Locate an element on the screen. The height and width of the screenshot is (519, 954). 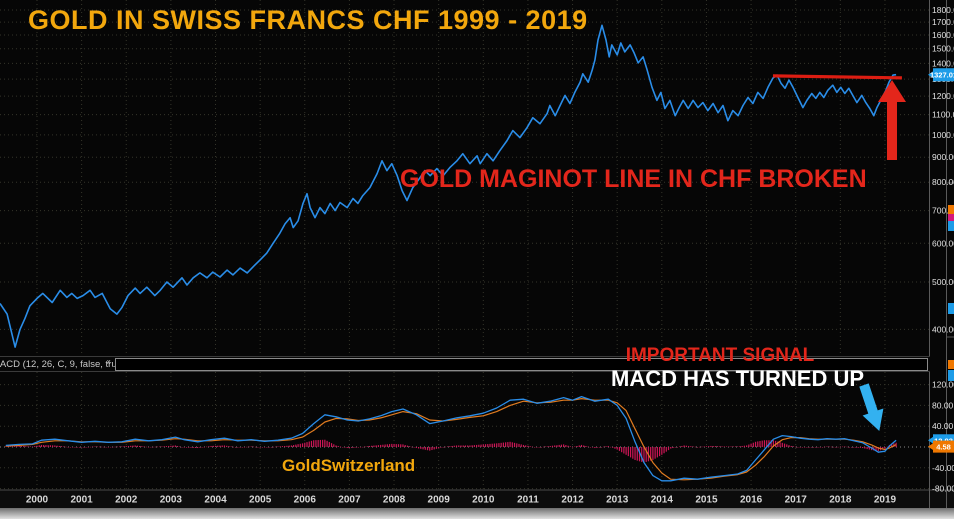
time-axis-bar is located at coordinates (477, 499).